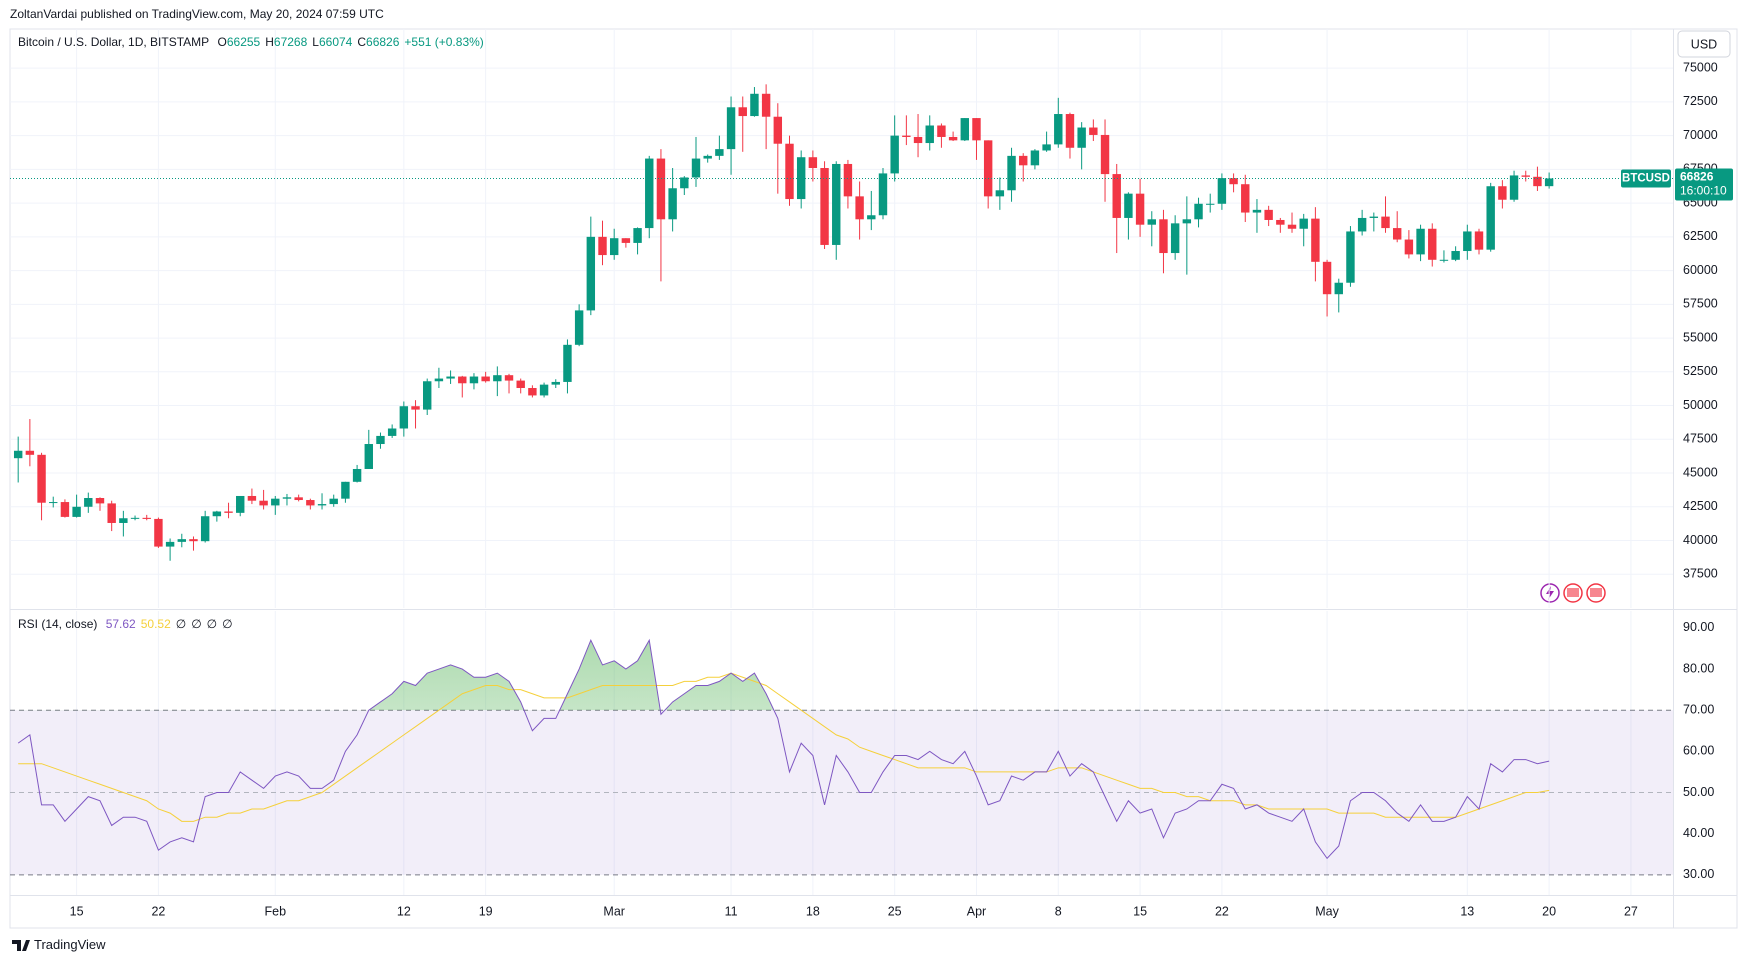 The image size is (1747, 959). I want to click on logo-mark, so click(21, 945).